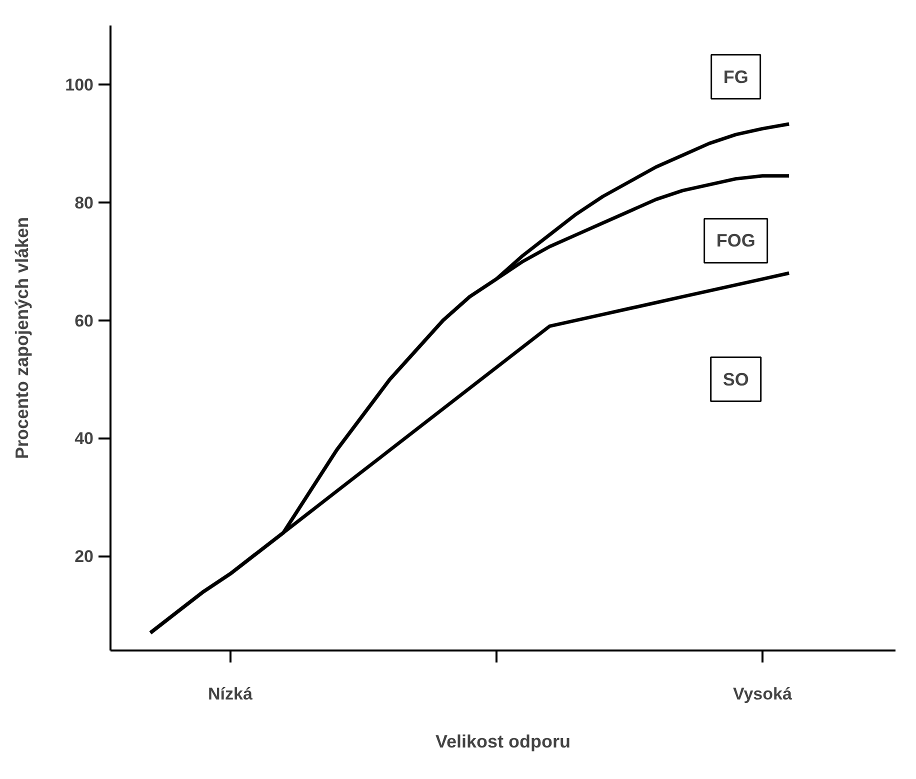  I want to click on y-tick-label: 100, so click(79, 84).